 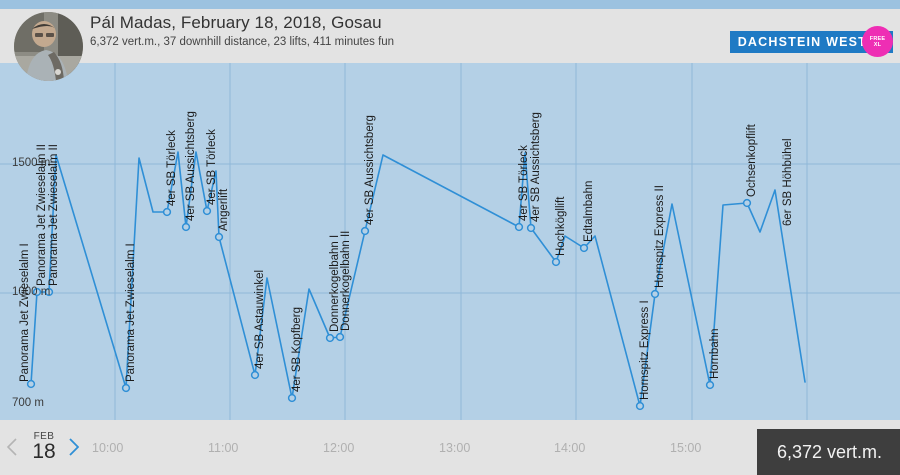 I want to click on chevron-left-icon, so click(x=12, y=449).